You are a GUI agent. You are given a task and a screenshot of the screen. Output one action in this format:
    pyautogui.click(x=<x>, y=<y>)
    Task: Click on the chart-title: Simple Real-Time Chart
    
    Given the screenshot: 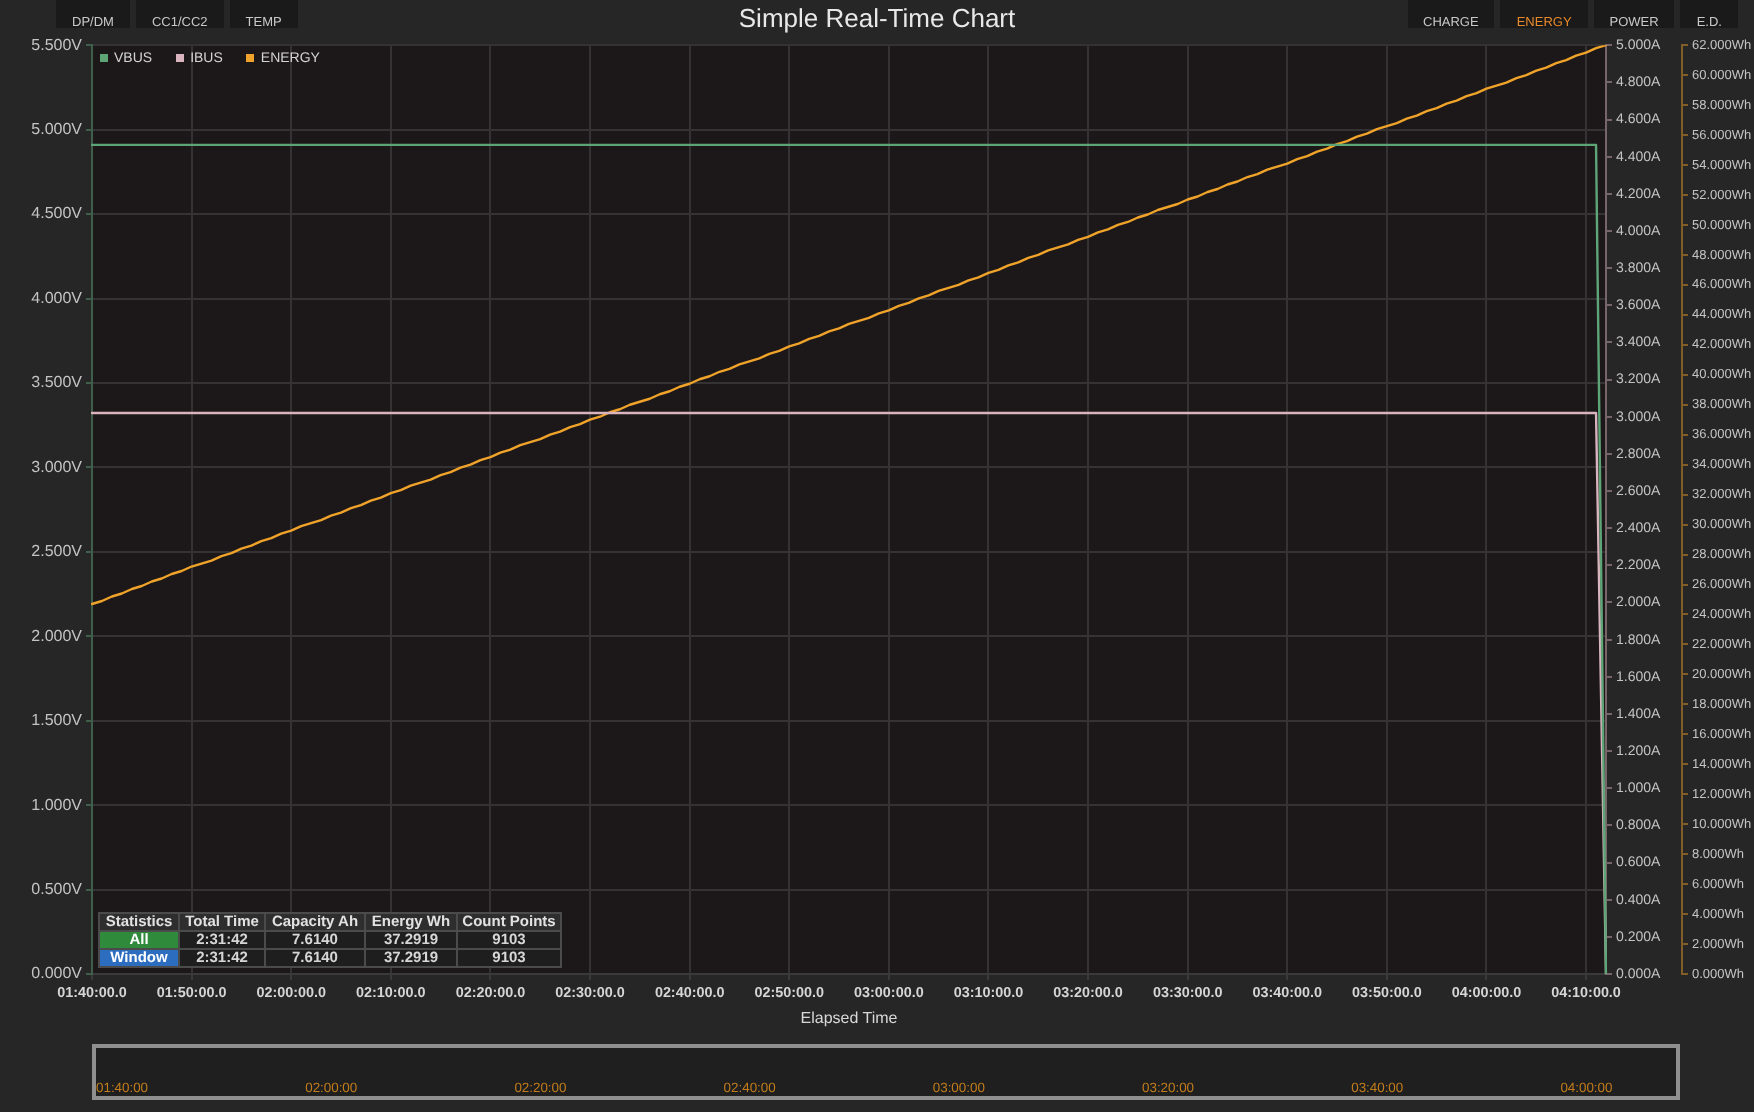 What is the action you would take?
    pyautogui.click(x=877, y=17)
    